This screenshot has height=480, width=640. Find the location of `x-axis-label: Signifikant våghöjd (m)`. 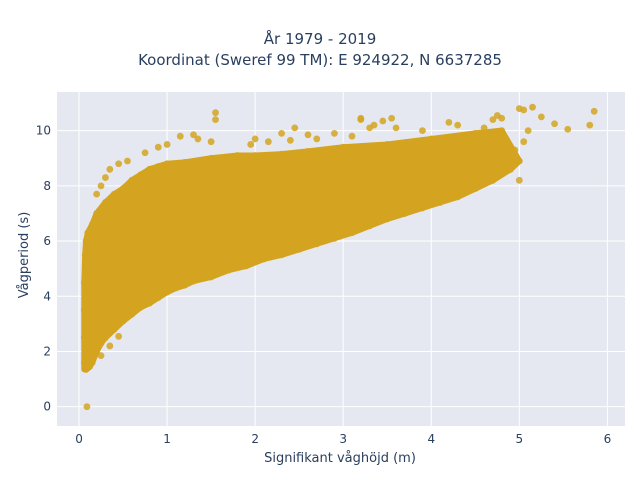

x-axis-label: Signifikant våghöjd (m) is located at coordinates (340, 458).